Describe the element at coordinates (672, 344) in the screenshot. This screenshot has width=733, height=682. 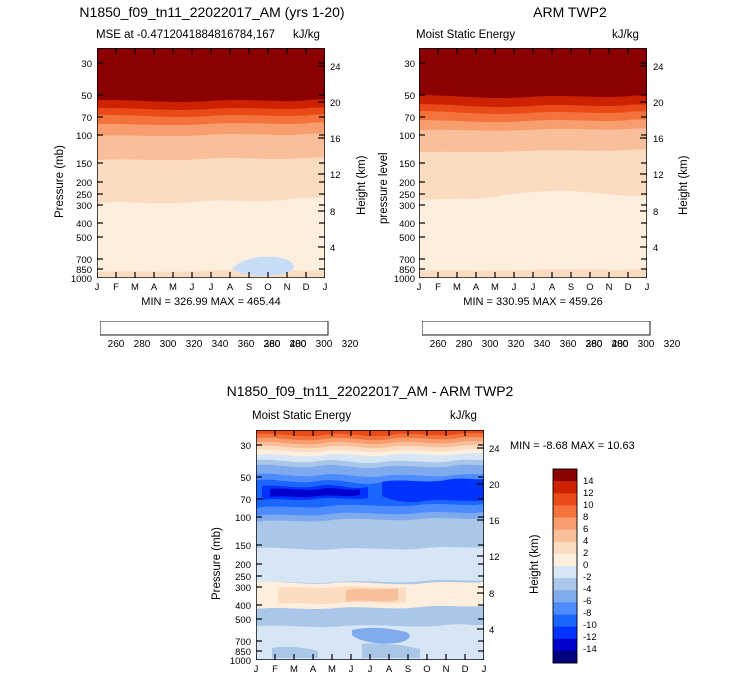
I see `p2-cb-320: 320` at that location.